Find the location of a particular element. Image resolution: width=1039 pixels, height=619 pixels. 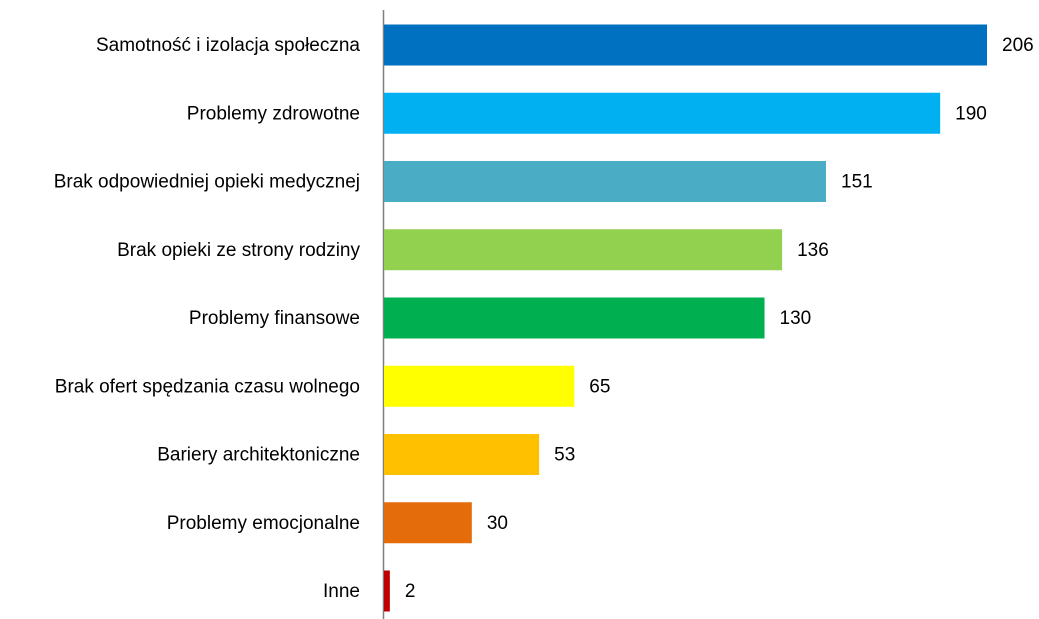

data-label: 151 is located at coordinates (857, 182).